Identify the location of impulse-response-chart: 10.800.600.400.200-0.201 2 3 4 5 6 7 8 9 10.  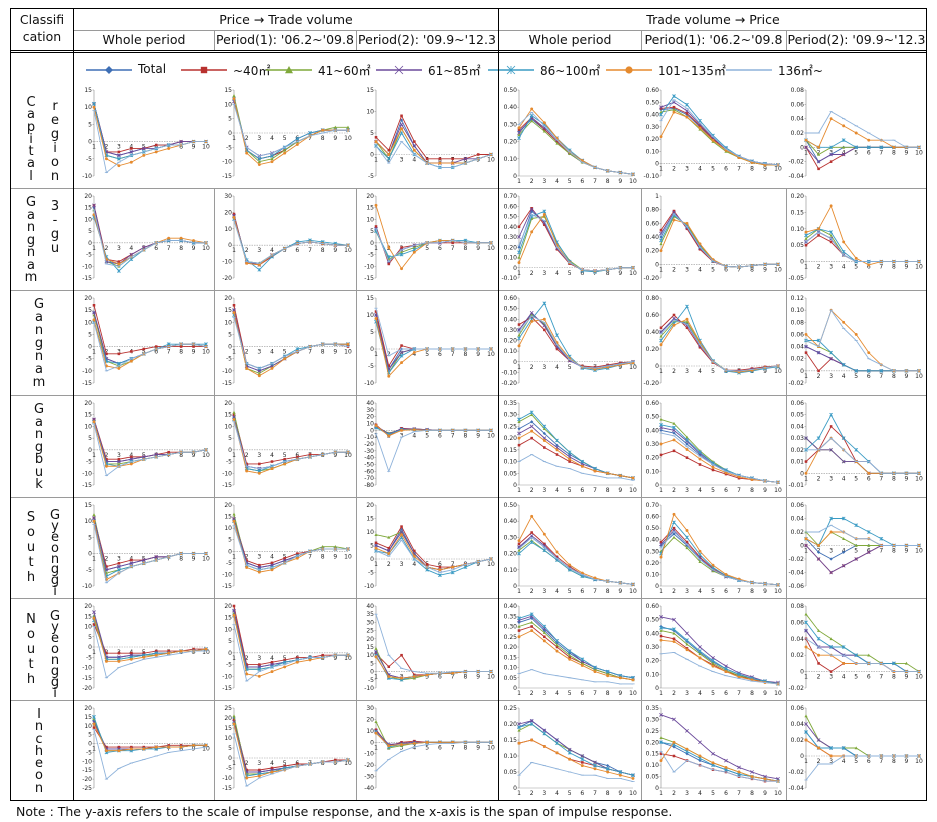
(712, 237).